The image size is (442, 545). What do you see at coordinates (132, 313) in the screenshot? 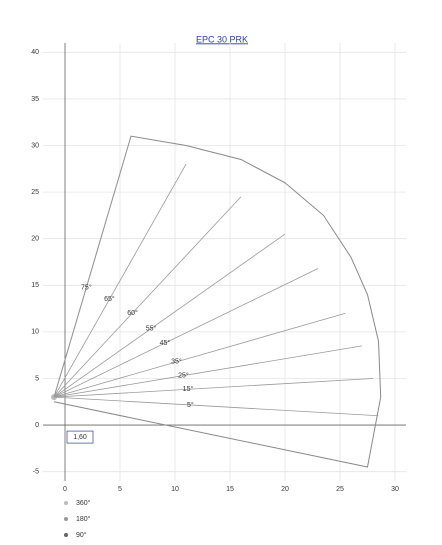
I see `angle-label: 60°` at bounding box center [132, 313].